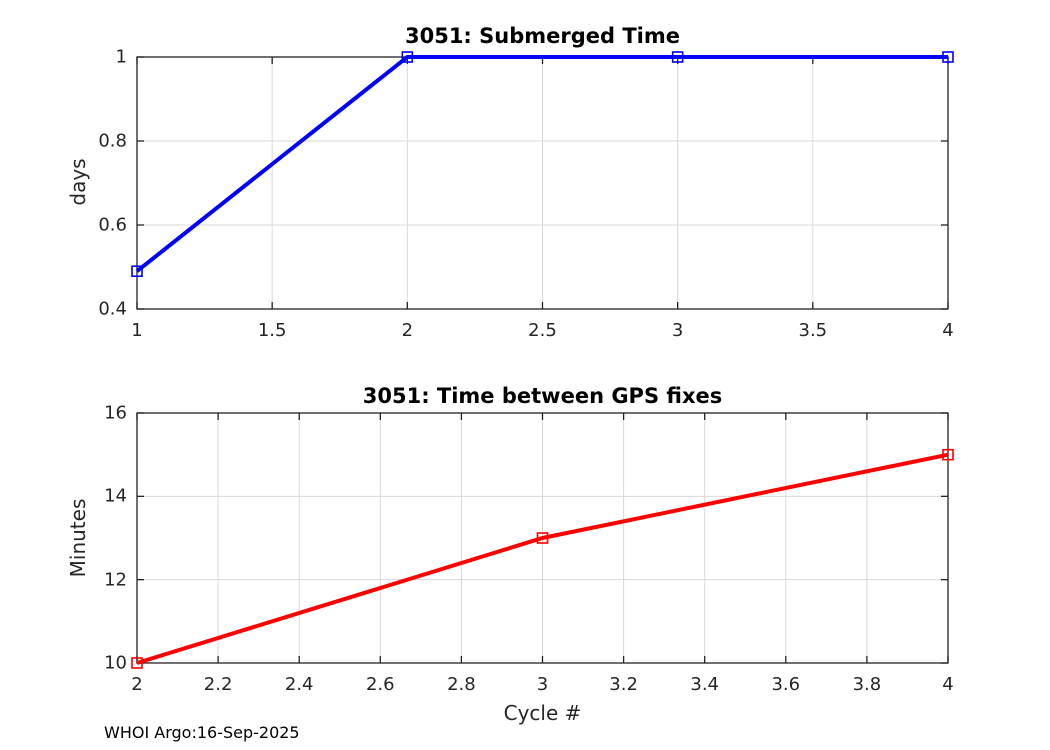 The image size is (1050, 750). I want to click on y-tick-label: 0.8, so click(112, 141).